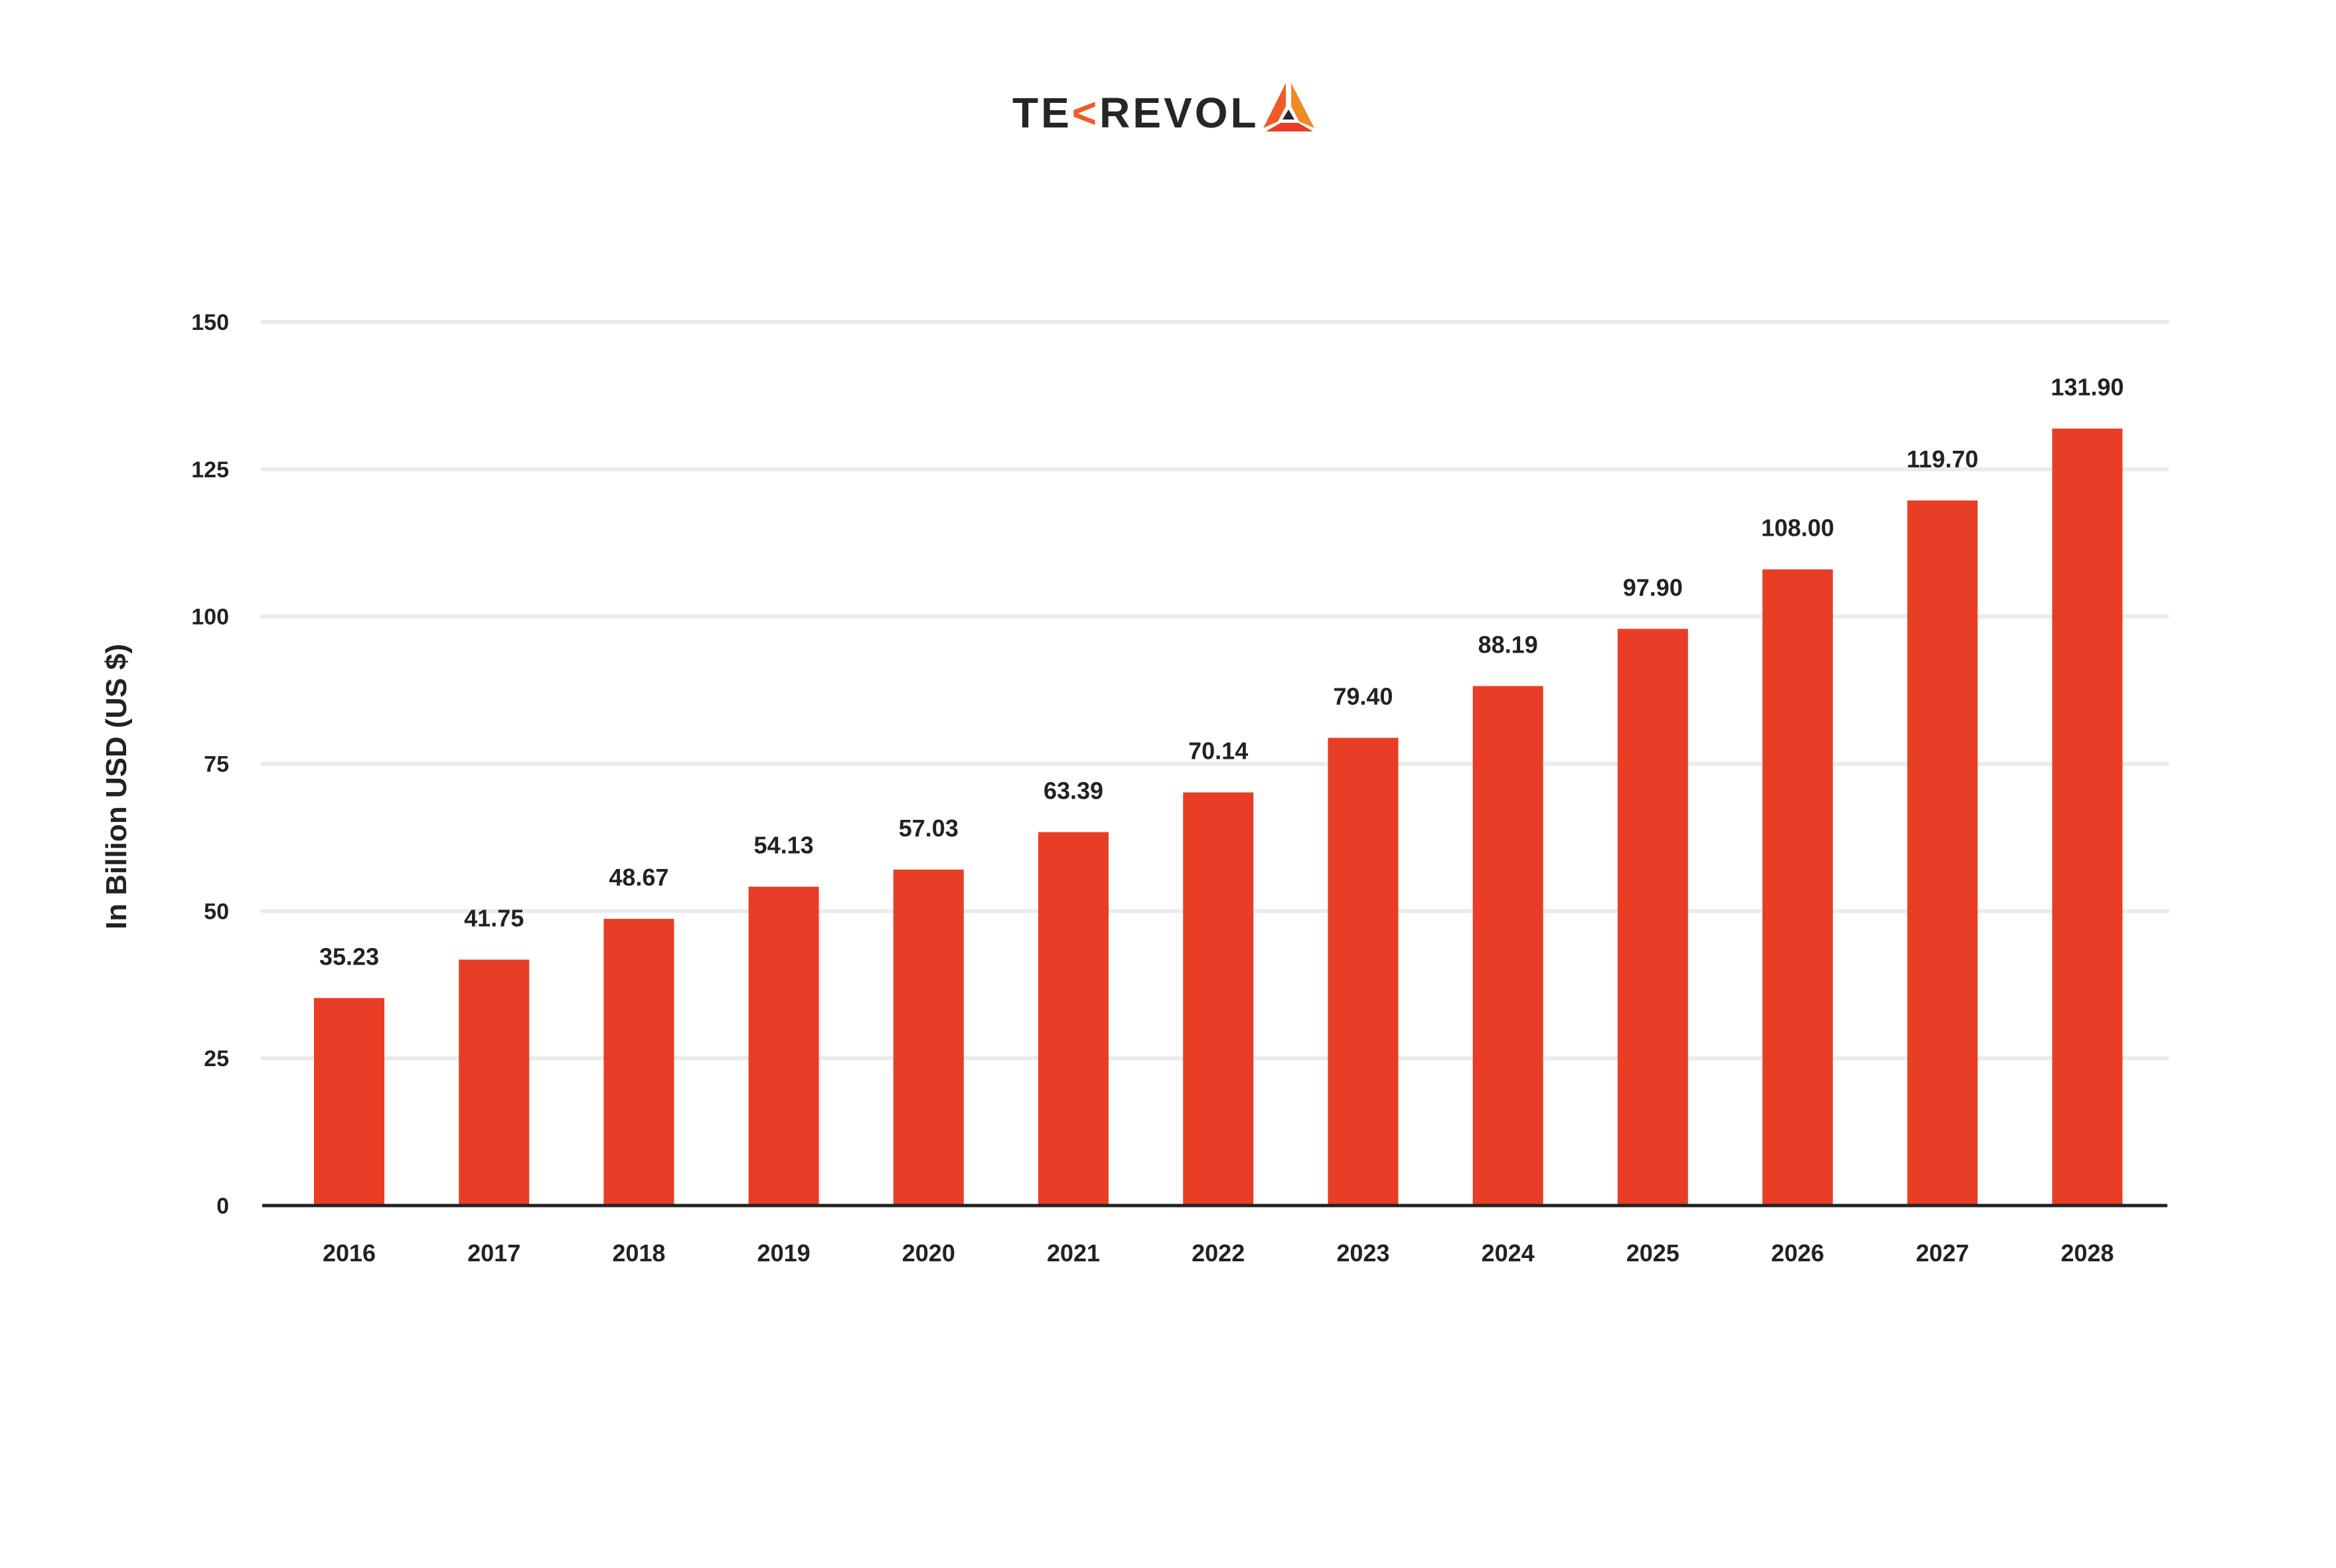  What do you see at coordinates (1289, 127) in the screenshot?
I see `logo-triangle-bottom` at bounding box center [1289, 127].